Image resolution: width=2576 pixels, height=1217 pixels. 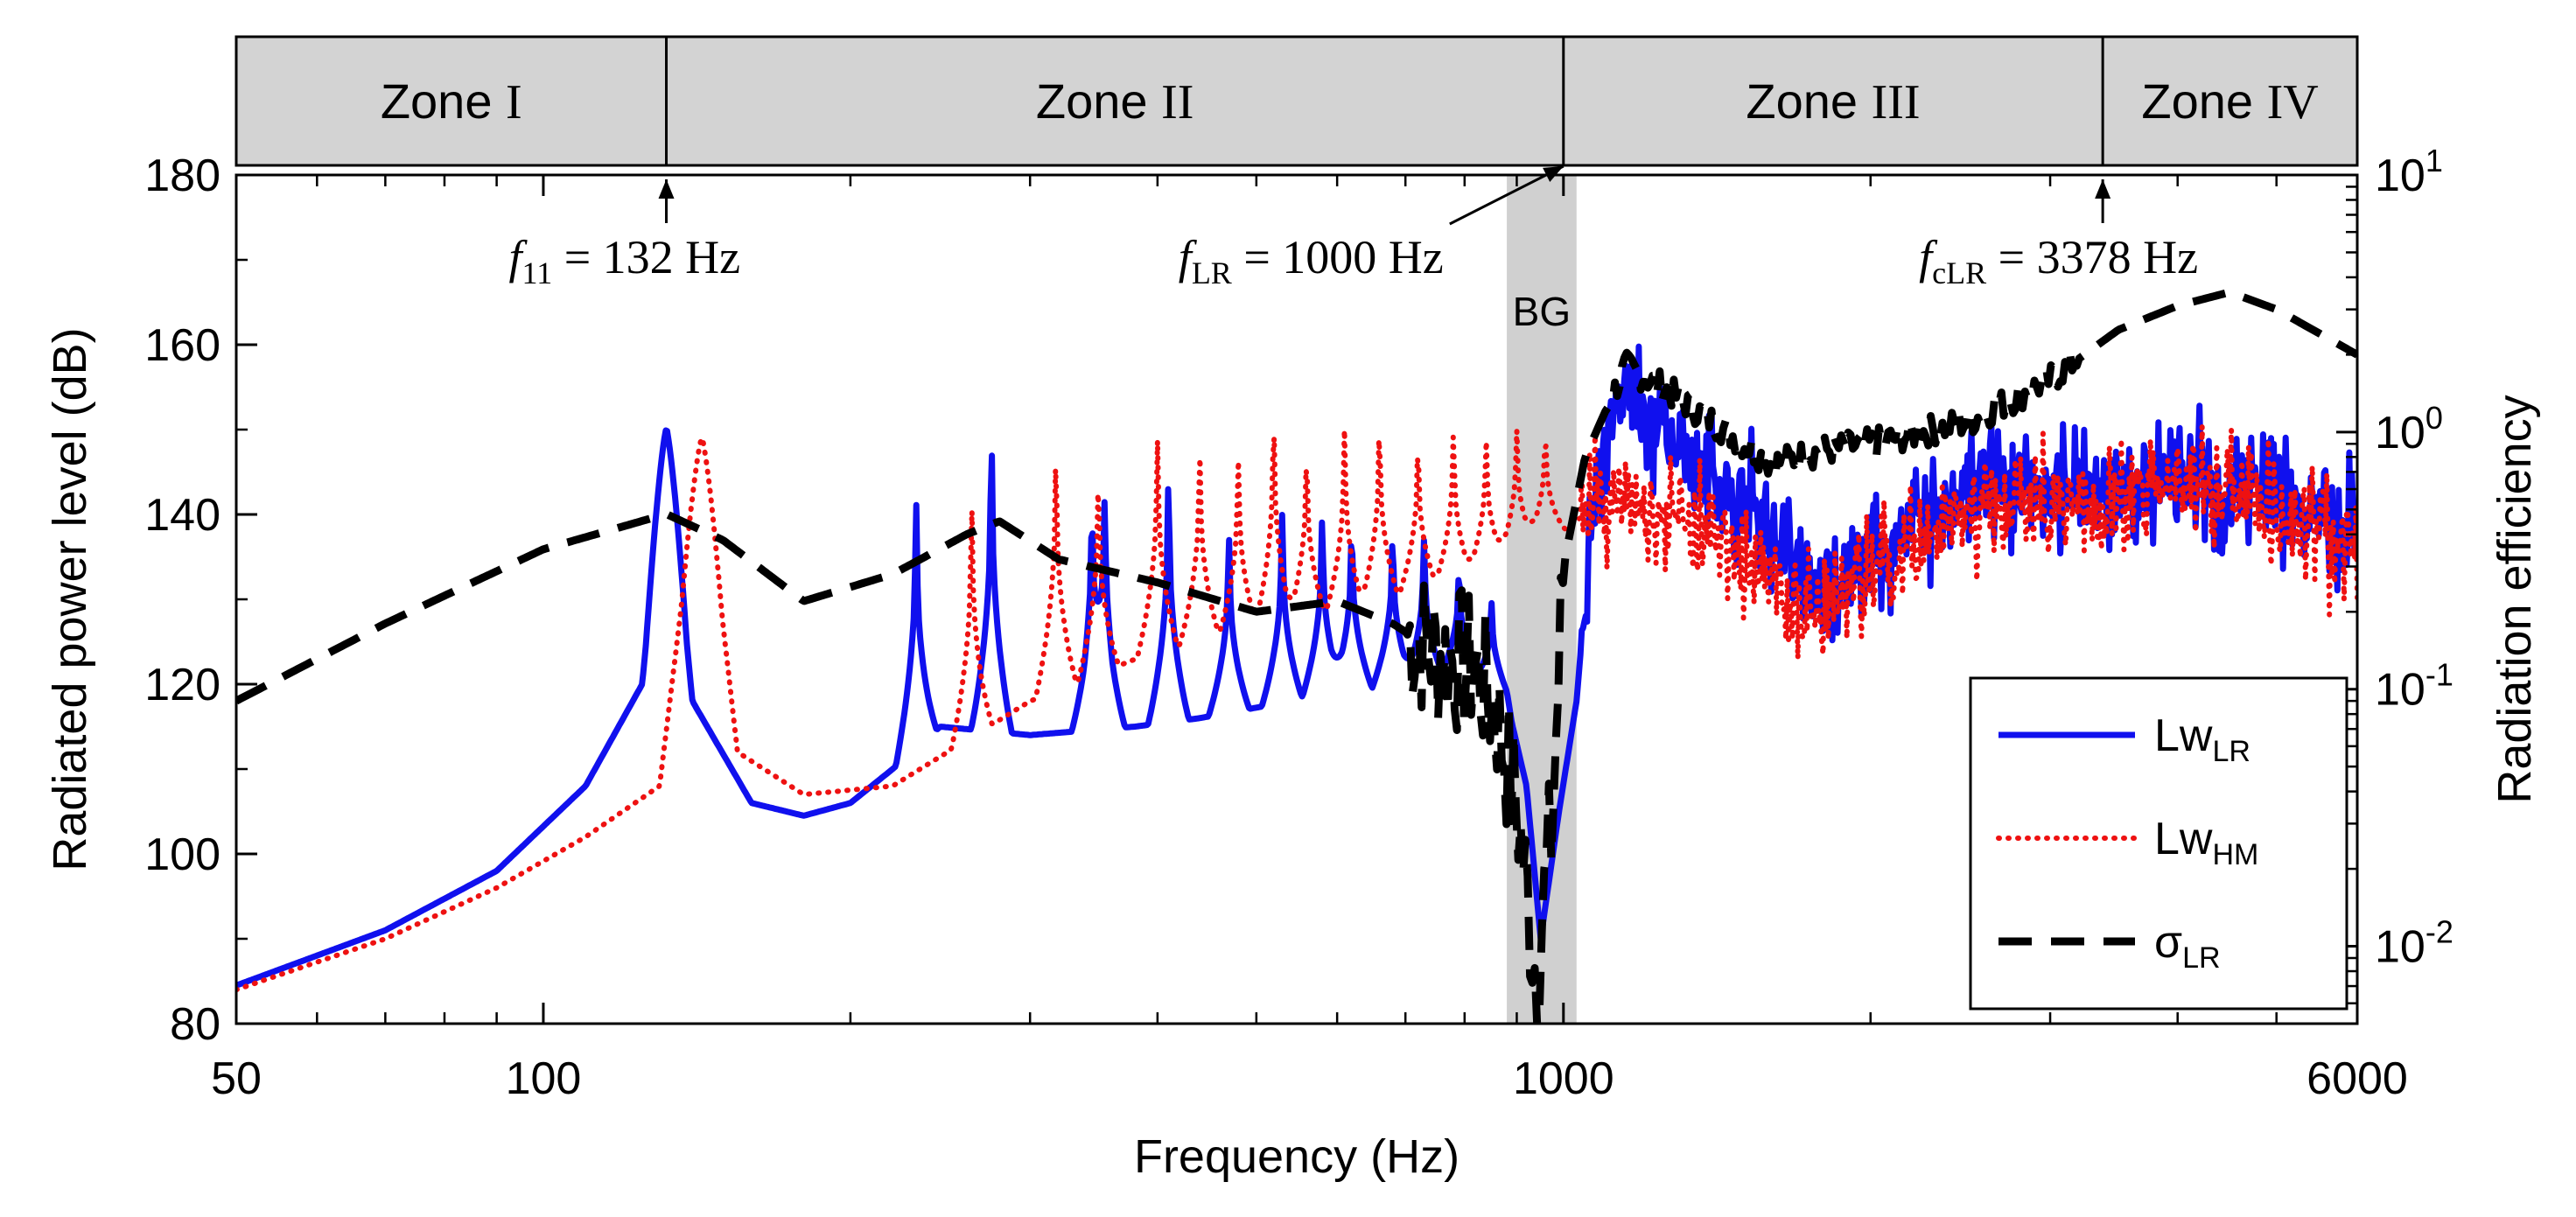 What do you see at coordinates (1542, 311) in the screenshot?
I see `band-gap-label: BG` at bounding box center [1542, 311].